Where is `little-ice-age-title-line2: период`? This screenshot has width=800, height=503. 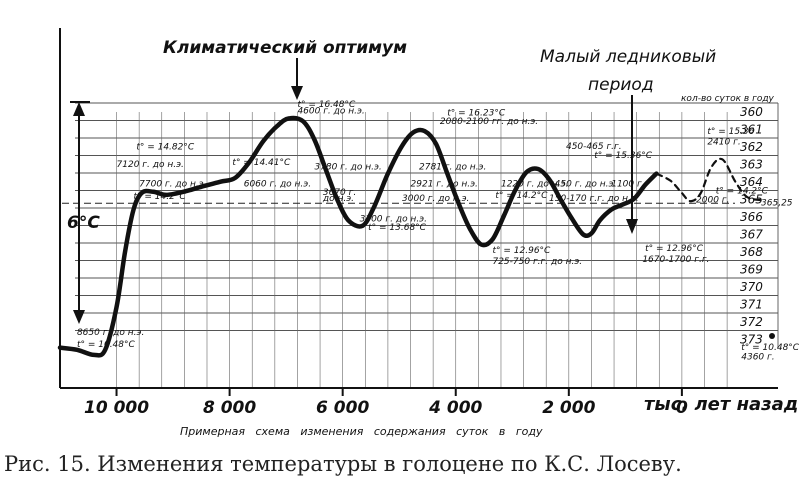 little-ice-age-title-line2: период is located at coordinates (621, 85).